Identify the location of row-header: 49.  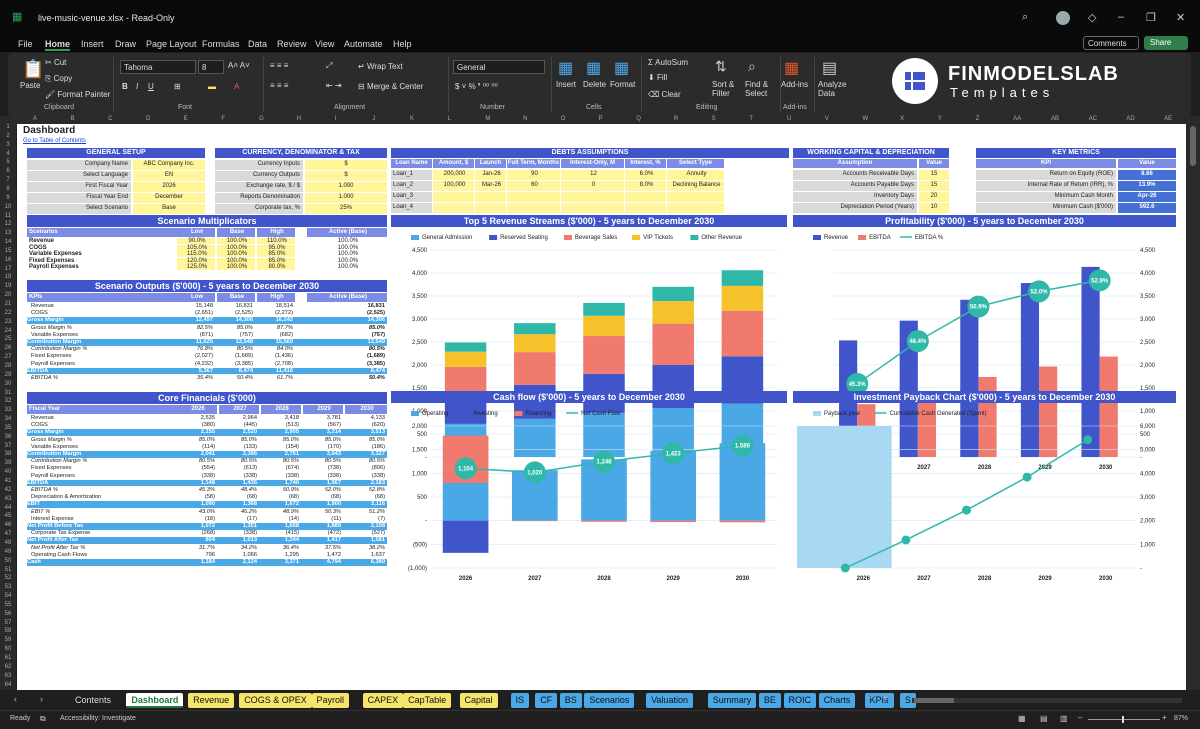
(8, 551).